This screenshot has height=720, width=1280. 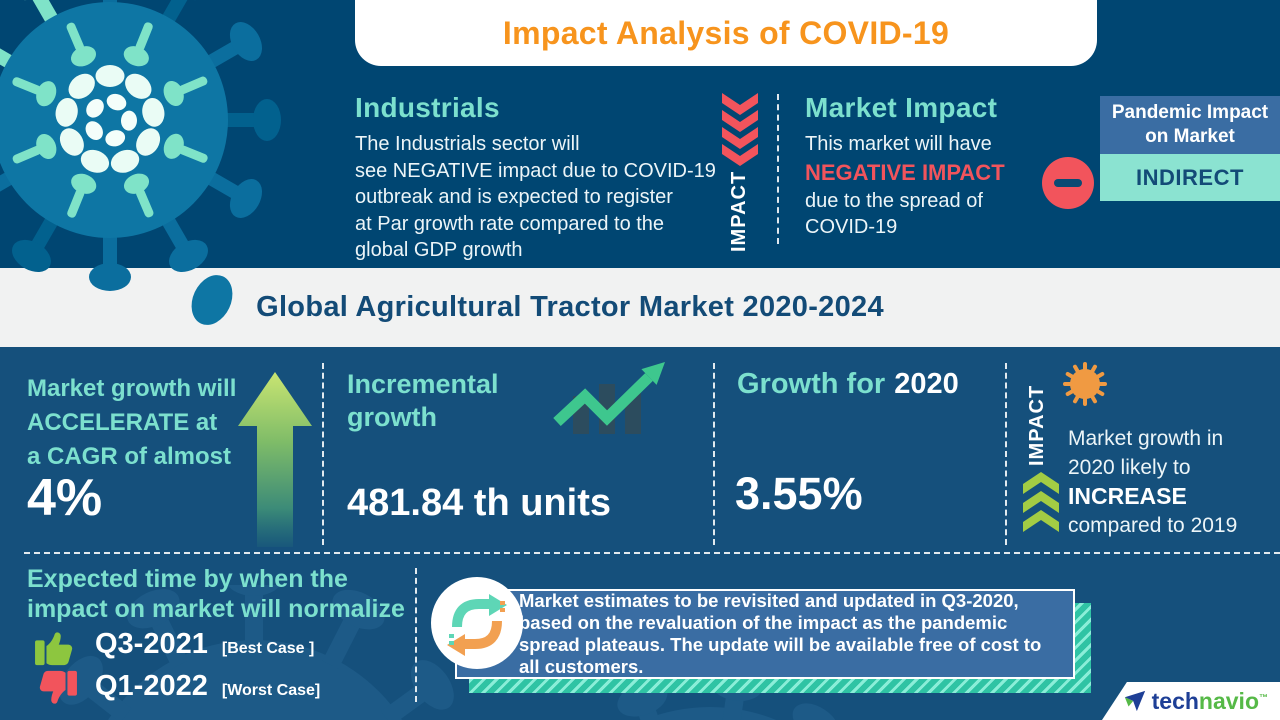 What do you see at coordinates (898, 144) in the screenshot?
I see `market-impact-line: This market will have` at bounding box center [898, 144].